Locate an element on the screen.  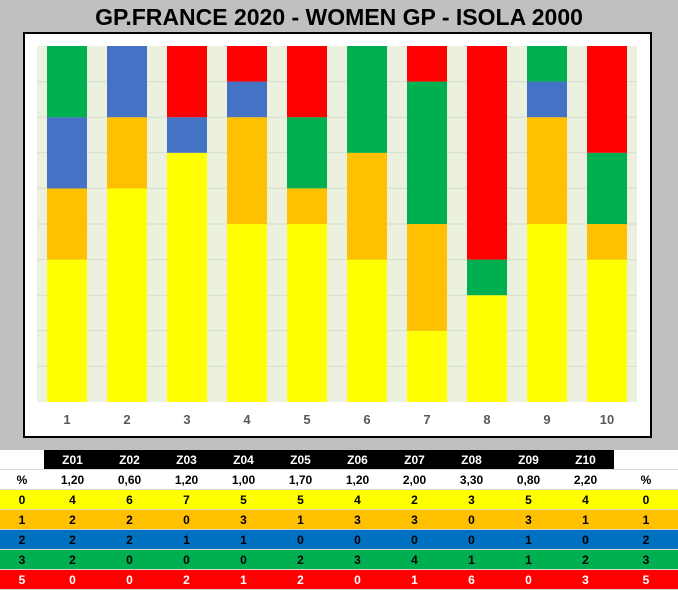
table-header-row: Z01 Z02 Z03 Z04 Z05 Z06 Z07 Z08 Z09 Z10 is located at coordinates (339, 460).